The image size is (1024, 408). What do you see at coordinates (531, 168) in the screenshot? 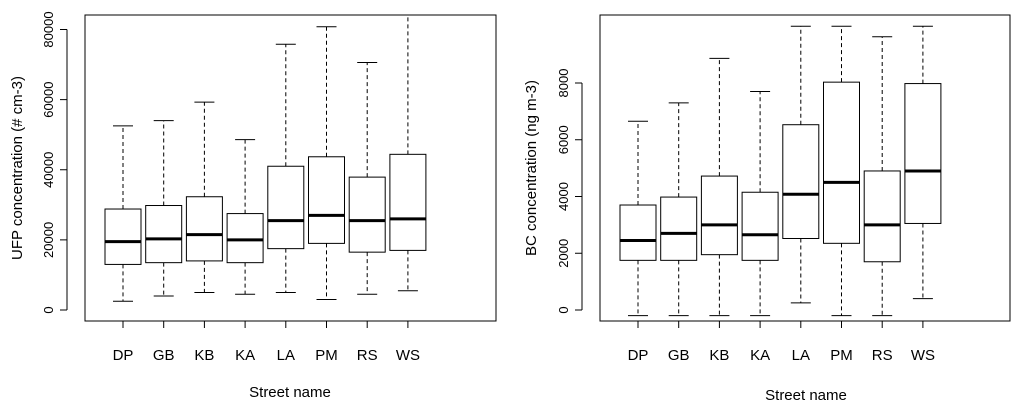
I see `y-axis-title: BC concentration (ng m-3)` at bounding box center [531, 168].